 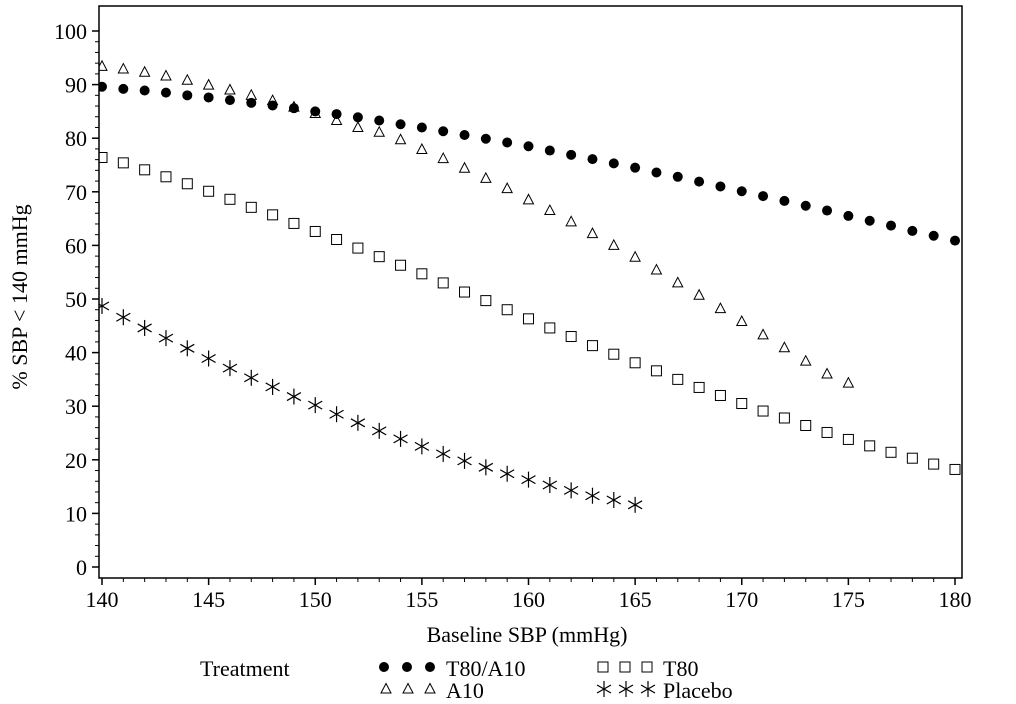 What do you see at coordinates (741, 599) in the screenshot?
I see `x-tick-label: 170` at bounding box center [741, 599].